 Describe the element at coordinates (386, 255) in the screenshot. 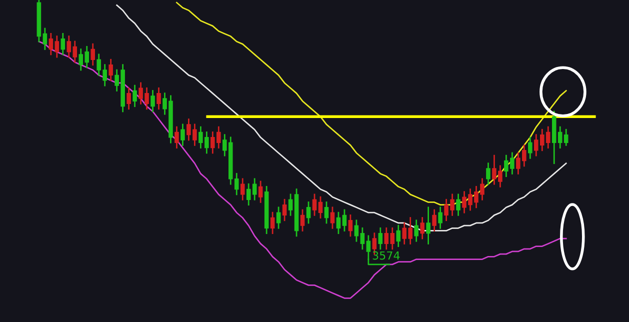

I see `annotation: 3574` at that location.